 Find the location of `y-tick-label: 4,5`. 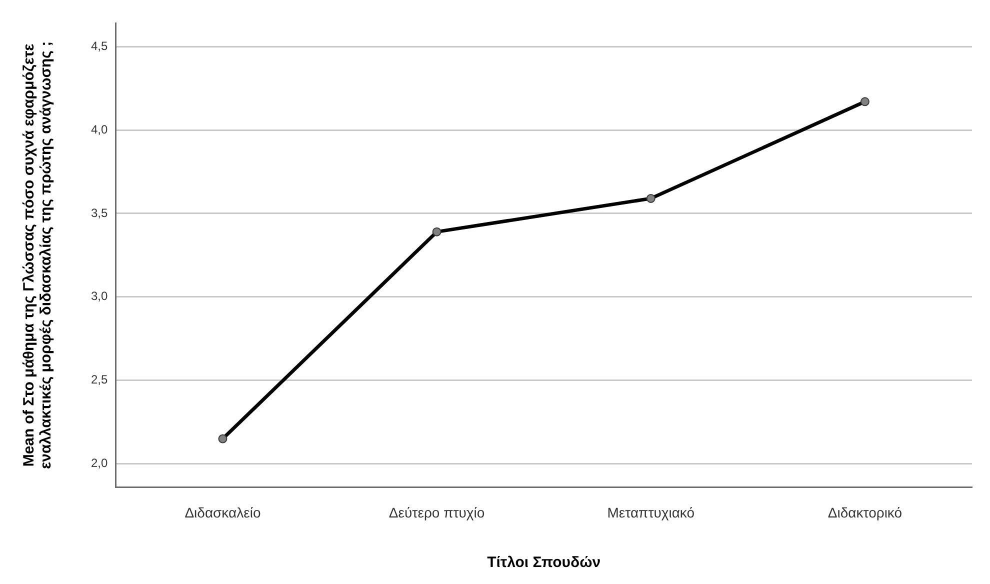

y-tick-label: 4,5 is located at coordinates (99, 45).